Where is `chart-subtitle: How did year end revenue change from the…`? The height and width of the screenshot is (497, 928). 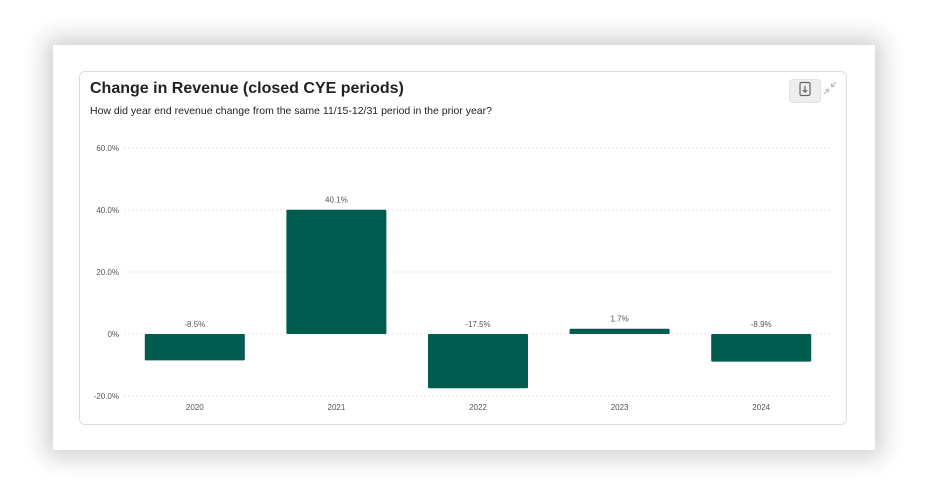
chart-subtitle: How did year end revenue change from the… is located at coordinates (291, 111).